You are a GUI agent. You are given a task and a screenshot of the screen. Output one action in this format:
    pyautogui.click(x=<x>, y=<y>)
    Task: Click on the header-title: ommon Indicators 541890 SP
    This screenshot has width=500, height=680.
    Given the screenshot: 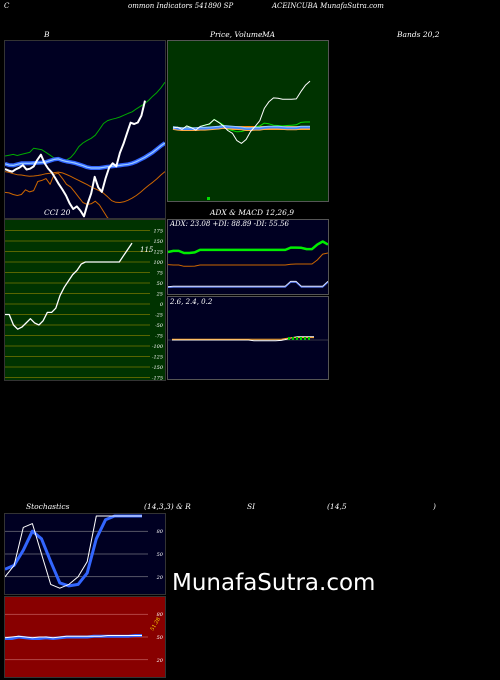 What is the action you would take?
    pyautogui.click(x=181, y=6)
    